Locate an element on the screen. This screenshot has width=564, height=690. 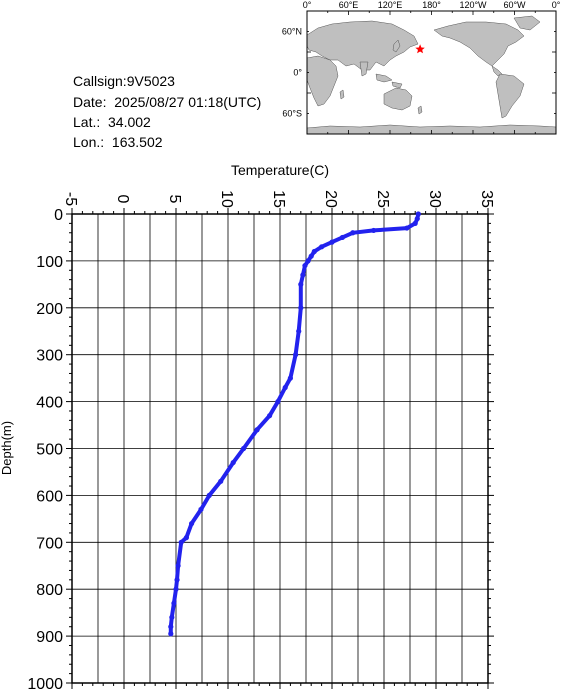
map-lon-label: 180° is located at coordinates (431, 5).